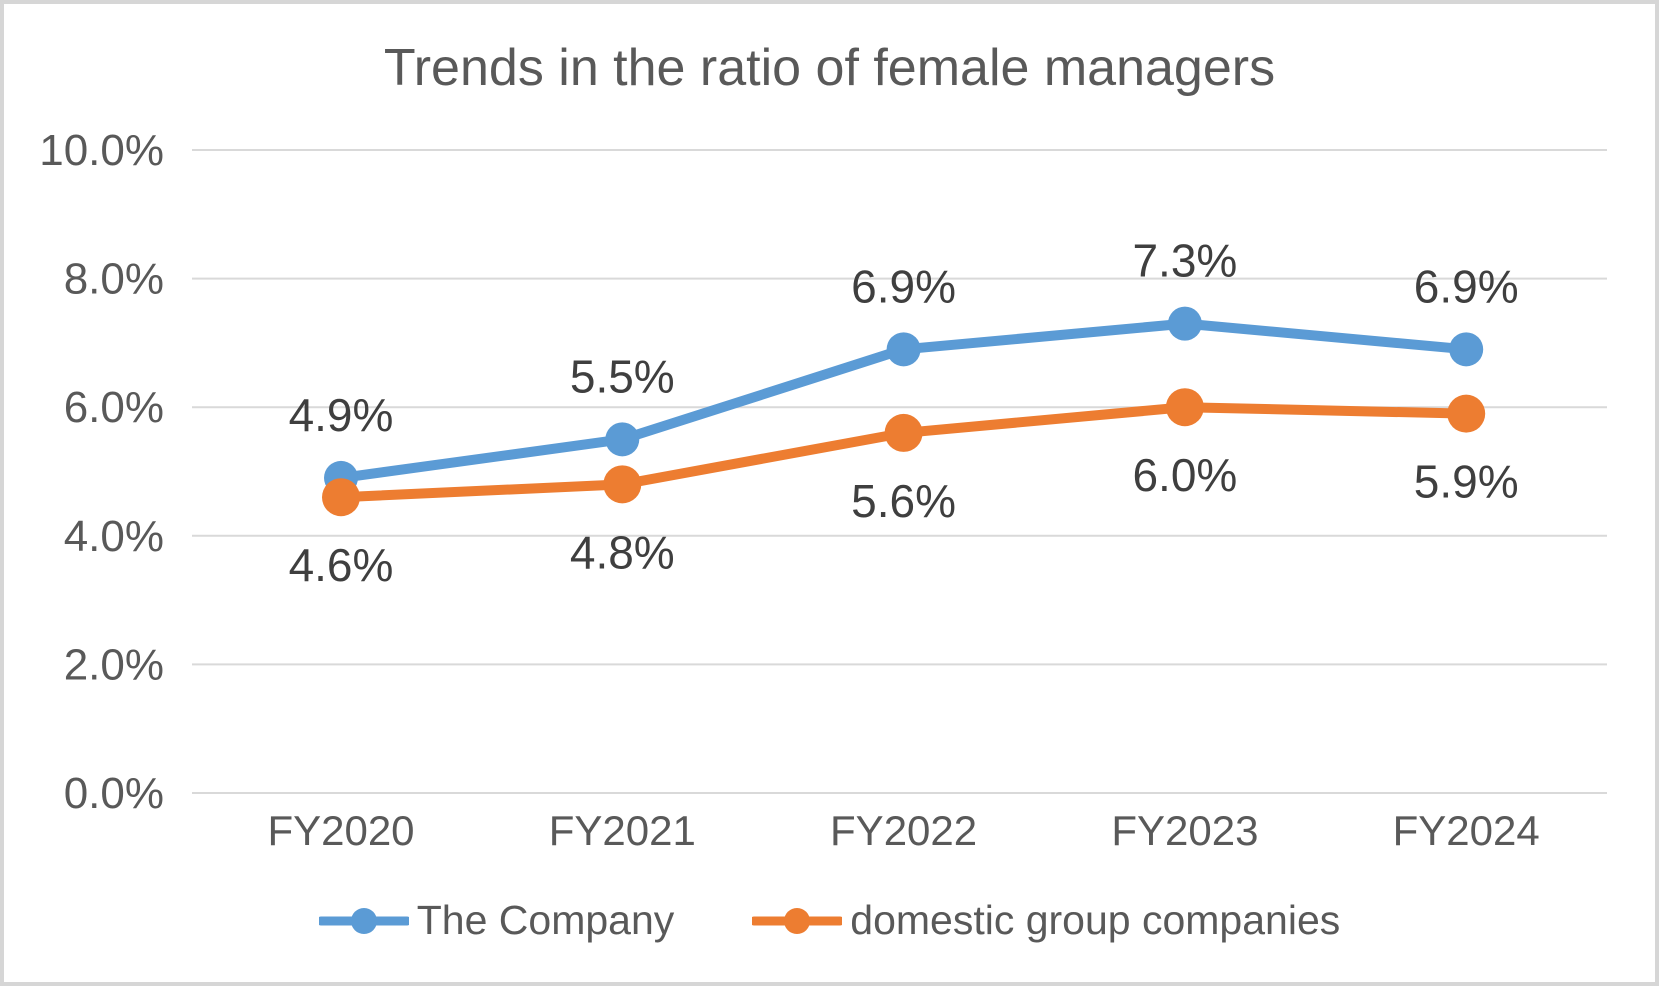 This screenshot has height=986, width=1659. I want to click on data-point-label: 5.6%, so click(903, 501).